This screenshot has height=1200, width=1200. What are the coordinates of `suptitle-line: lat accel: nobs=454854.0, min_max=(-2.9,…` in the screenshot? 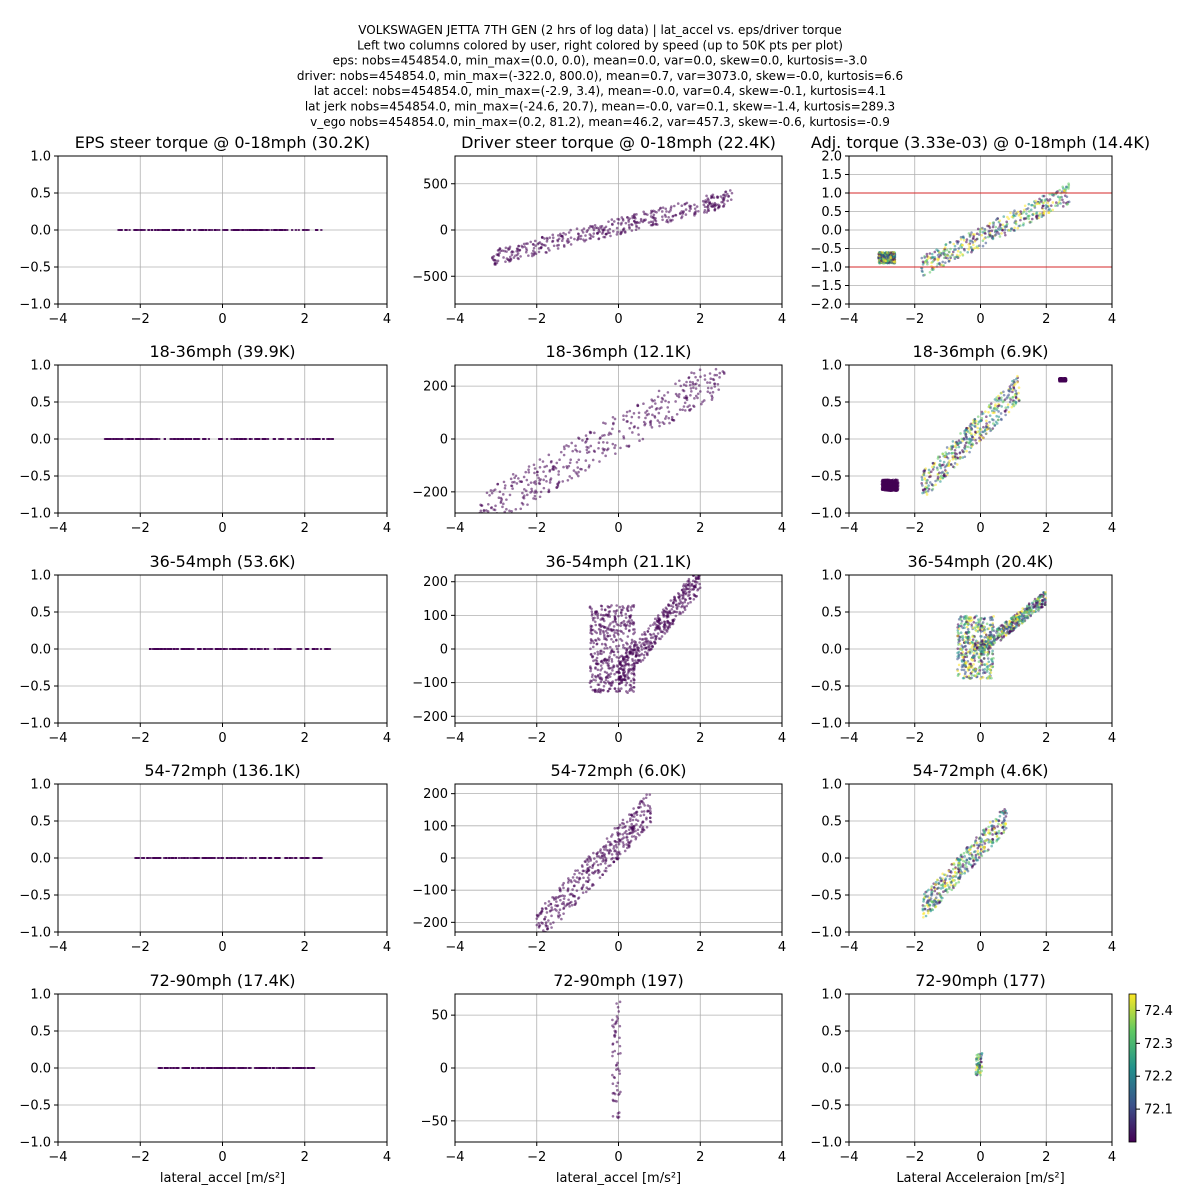 It's located at (600, 91).